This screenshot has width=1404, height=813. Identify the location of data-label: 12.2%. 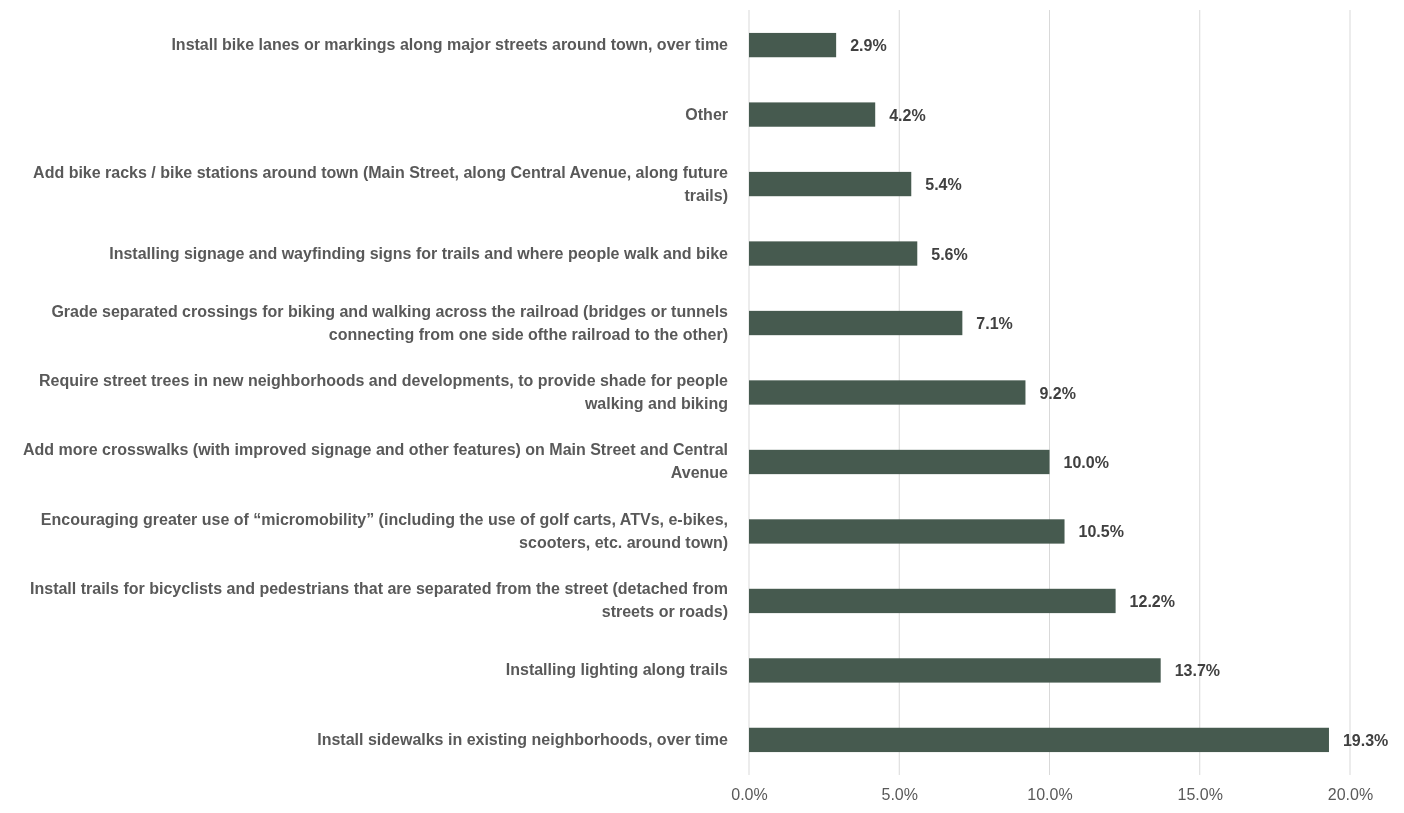
(1152, 601).